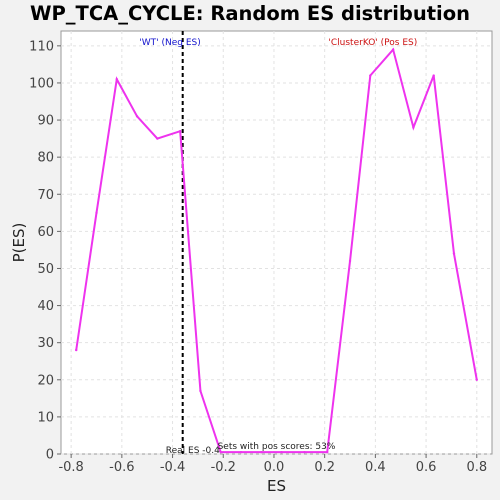  Describe the element at coordinates (45, 380) in the screenshot. I see `y-tick-label: 20` at that location.